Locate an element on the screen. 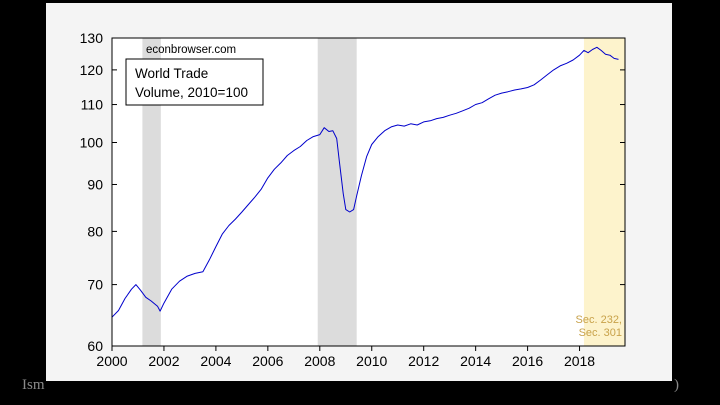 Image resolution: width=720 pixels, height=405 pixels. watermark-text: econbrowser.com is located at coordinates (191, 50).